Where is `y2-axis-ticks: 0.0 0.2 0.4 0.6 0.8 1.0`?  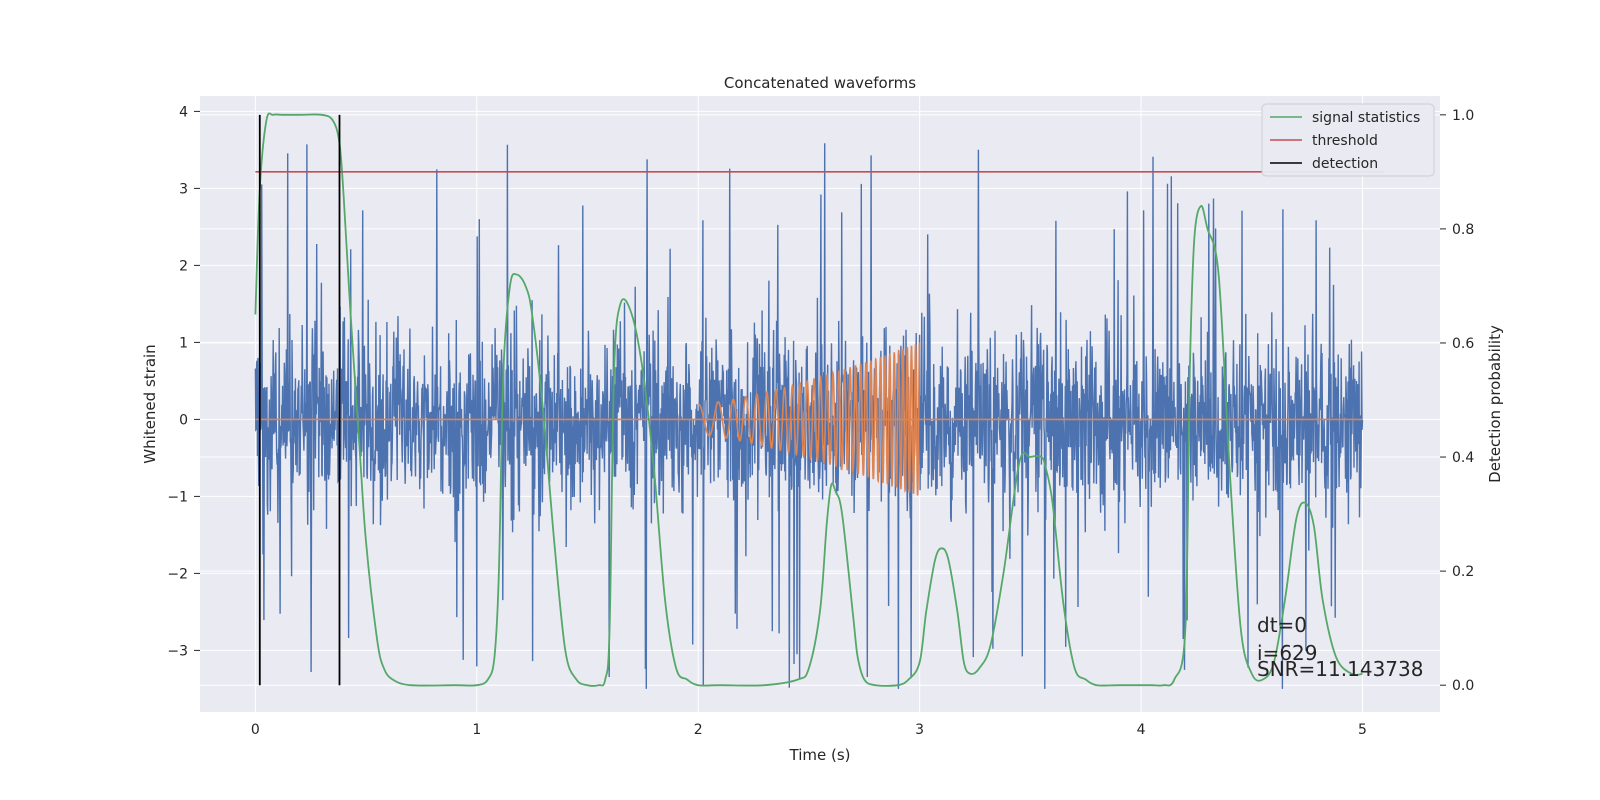 y2-axis-ticks: 0.0 0.2 0.4 0.6 0.8 1.0 is located at coordinates (1457, 401).